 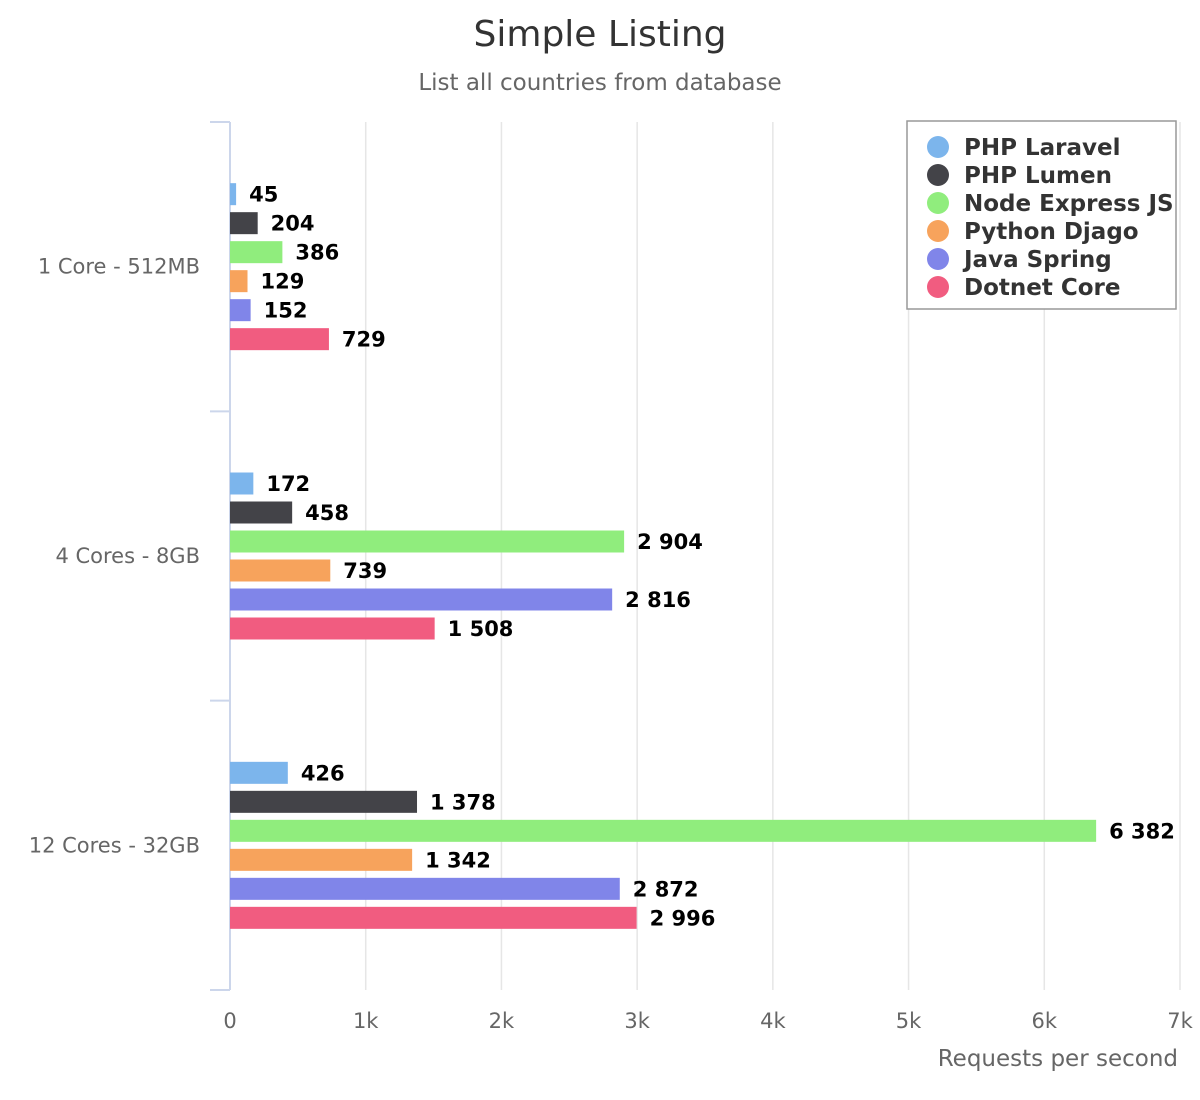 What do you see at coordinates (1069, 204) in the screenshot?
I see `legend-label: Node Express JS` at bounding box center [1069, 204].